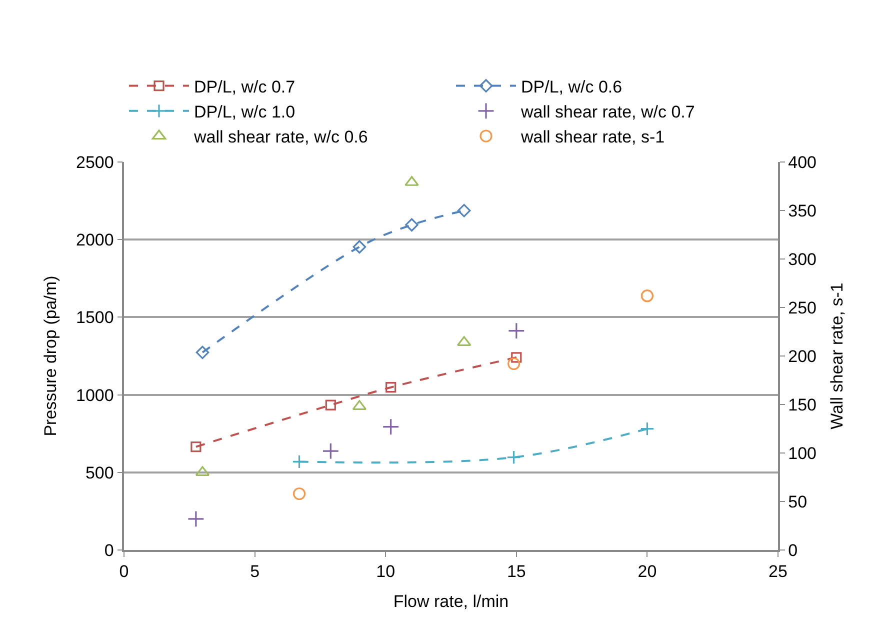 The image size is (876, 635). What do you see at coordinates (245, 112) in the screenshot?
I see `legend-label: DP/L, w/c 1.0` at bounding box center [245, 112].